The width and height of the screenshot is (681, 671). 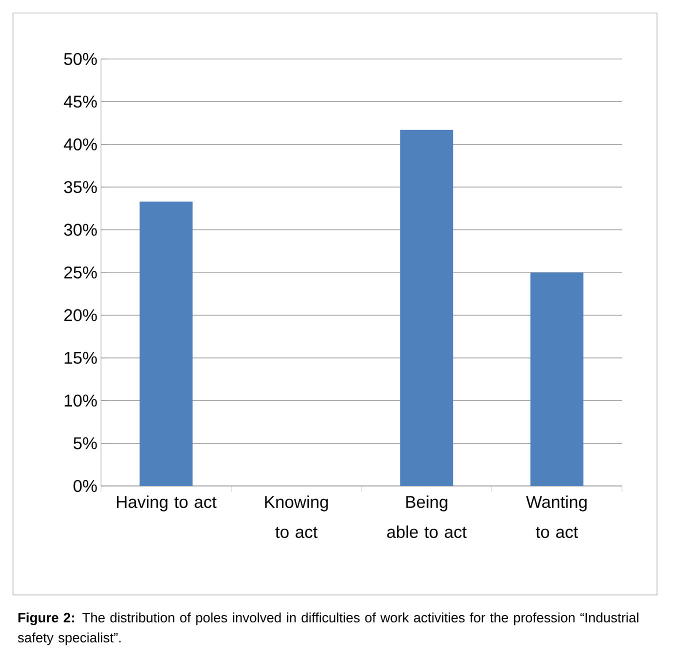 What do you see at coordinates (80, 272) in the screenshot?
I see `y-tick-label: 25%` at bounding box center [80, 272].